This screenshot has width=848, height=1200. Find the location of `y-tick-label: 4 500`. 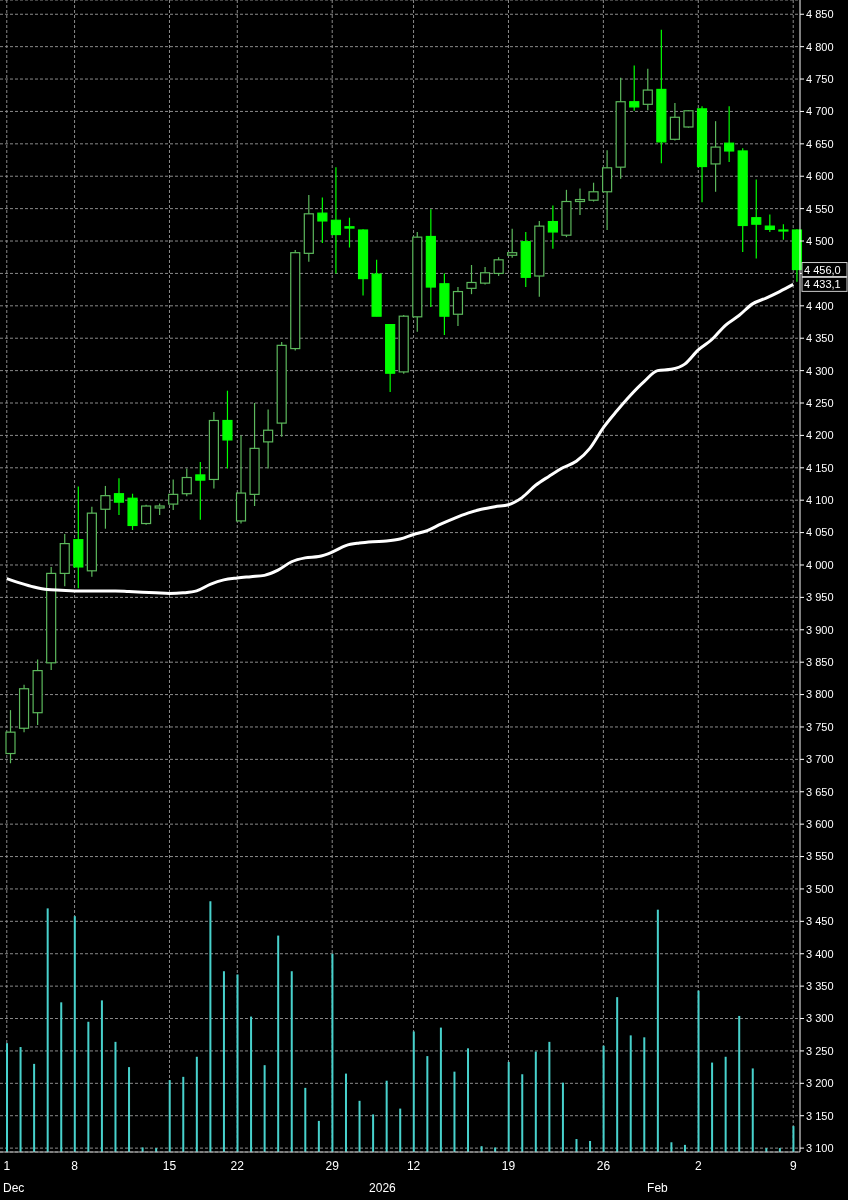

y-tick-label: 4 500 is located at coordinates (820, 240).